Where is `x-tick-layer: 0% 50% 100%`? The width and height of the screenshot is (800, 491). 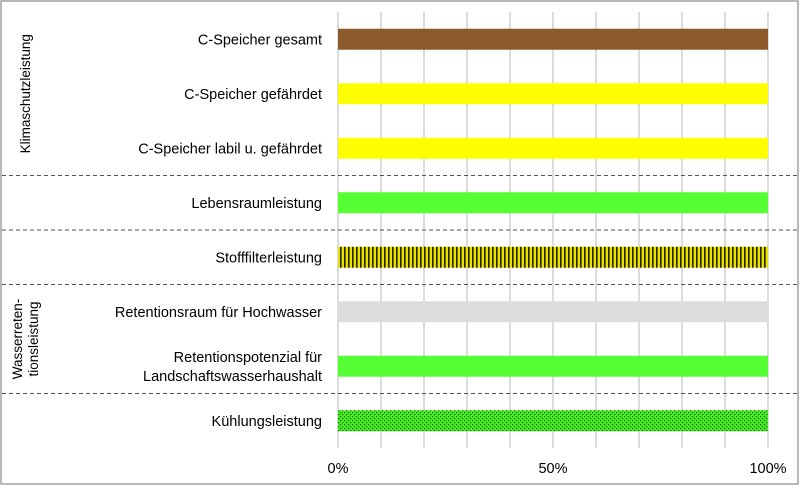
x-tick-layer: 0% 50% 100% is located at coordinates (557, 469).